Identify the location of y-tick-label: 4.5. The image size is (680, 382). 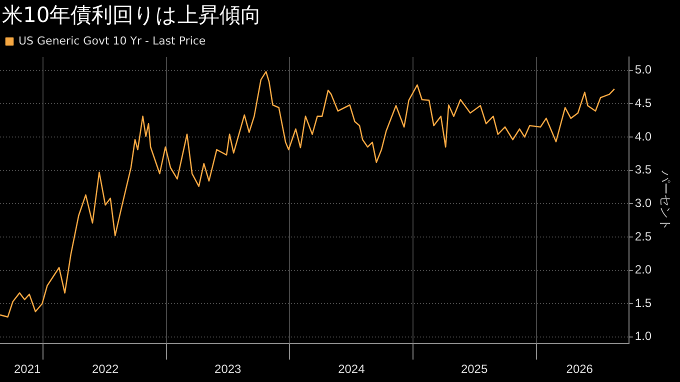
(643, 103).